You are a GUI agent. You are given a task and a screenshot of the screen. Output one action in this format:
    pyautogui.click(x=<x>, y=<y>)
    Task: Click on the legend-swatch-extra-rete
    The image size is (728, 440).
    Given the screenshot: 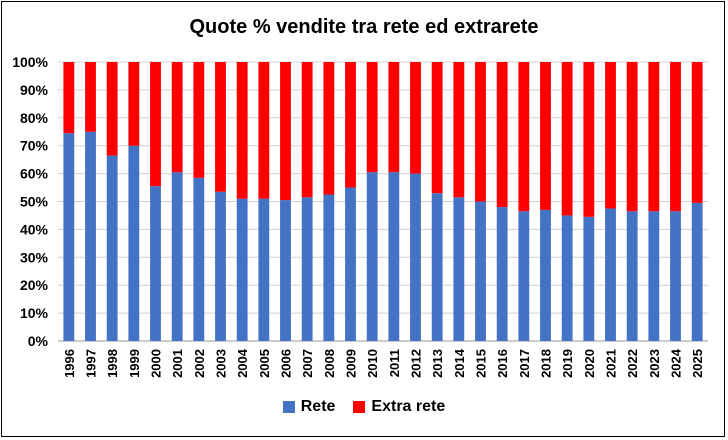 What is the action you would take?
    pyautogui.click(x=359, y=407)
    